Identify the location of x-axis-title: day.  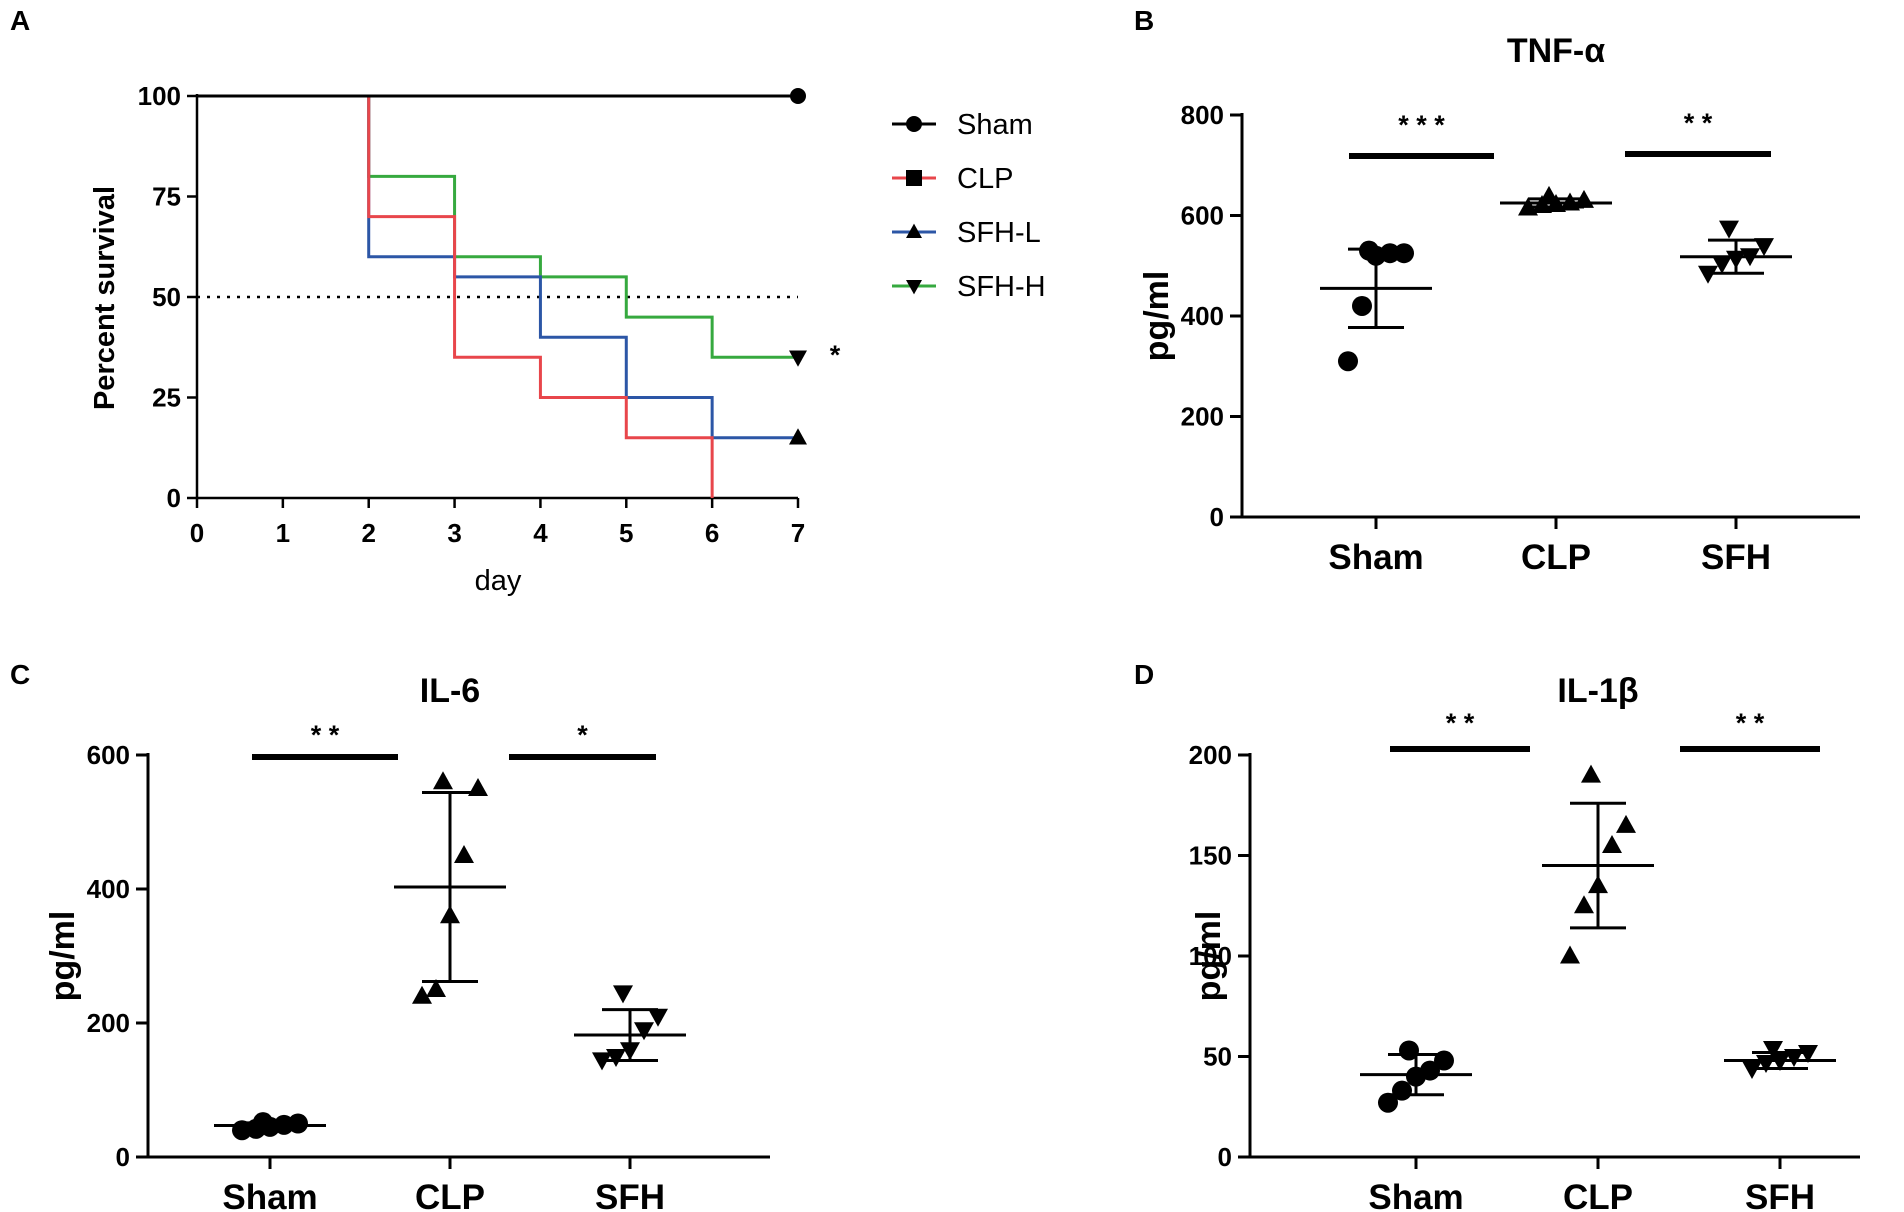
(498, 581).